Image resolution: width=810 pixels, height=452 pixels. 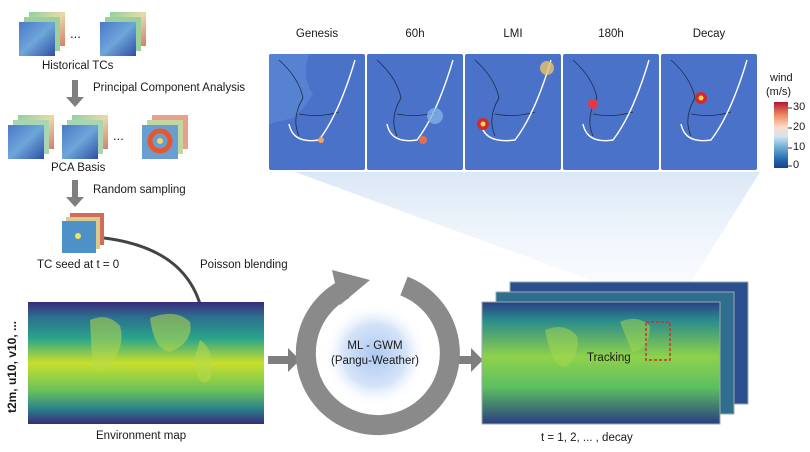 What do you see at coordinates (513, 34) in the screenshot?
I see `stage-title-lmi: LMI` at bounding box center [513, 34].